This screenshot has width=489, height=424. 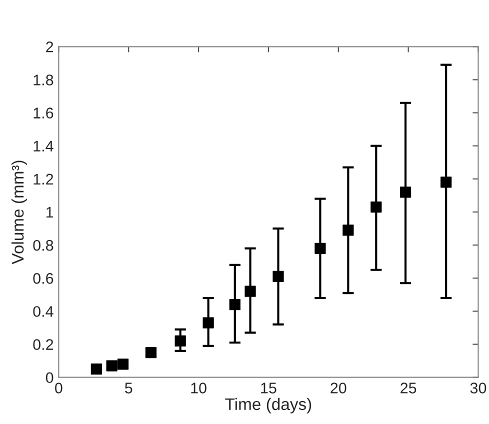 What do you see at coordinates (43, 278) in the screenshot?
I see `y-tick-label: 0.6` at bounding box center [43, 278].